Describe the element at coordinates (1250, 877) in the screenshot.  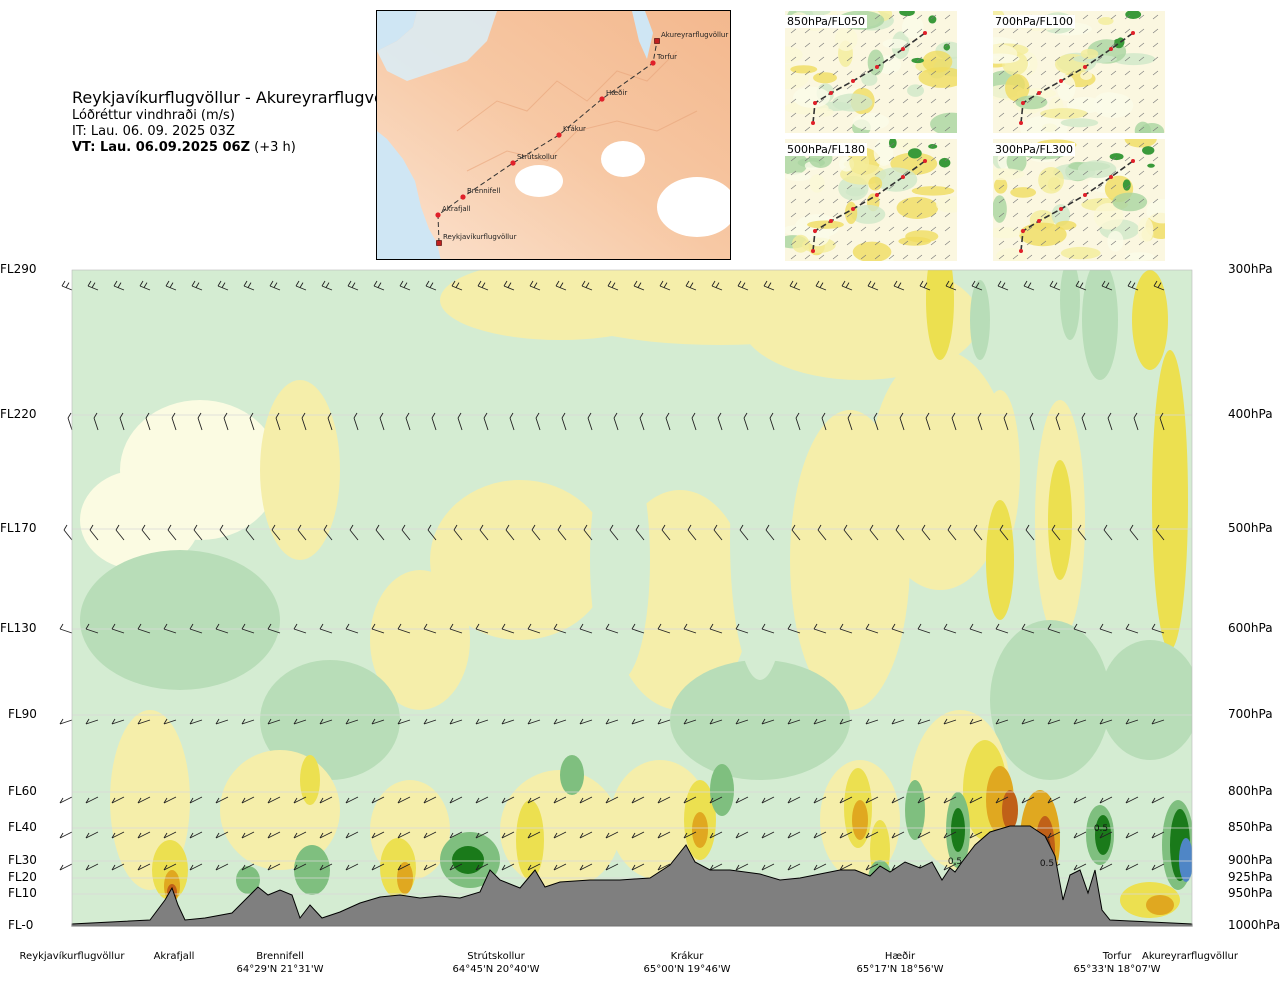
I see `pressure-tick: 925hPa` at that location.